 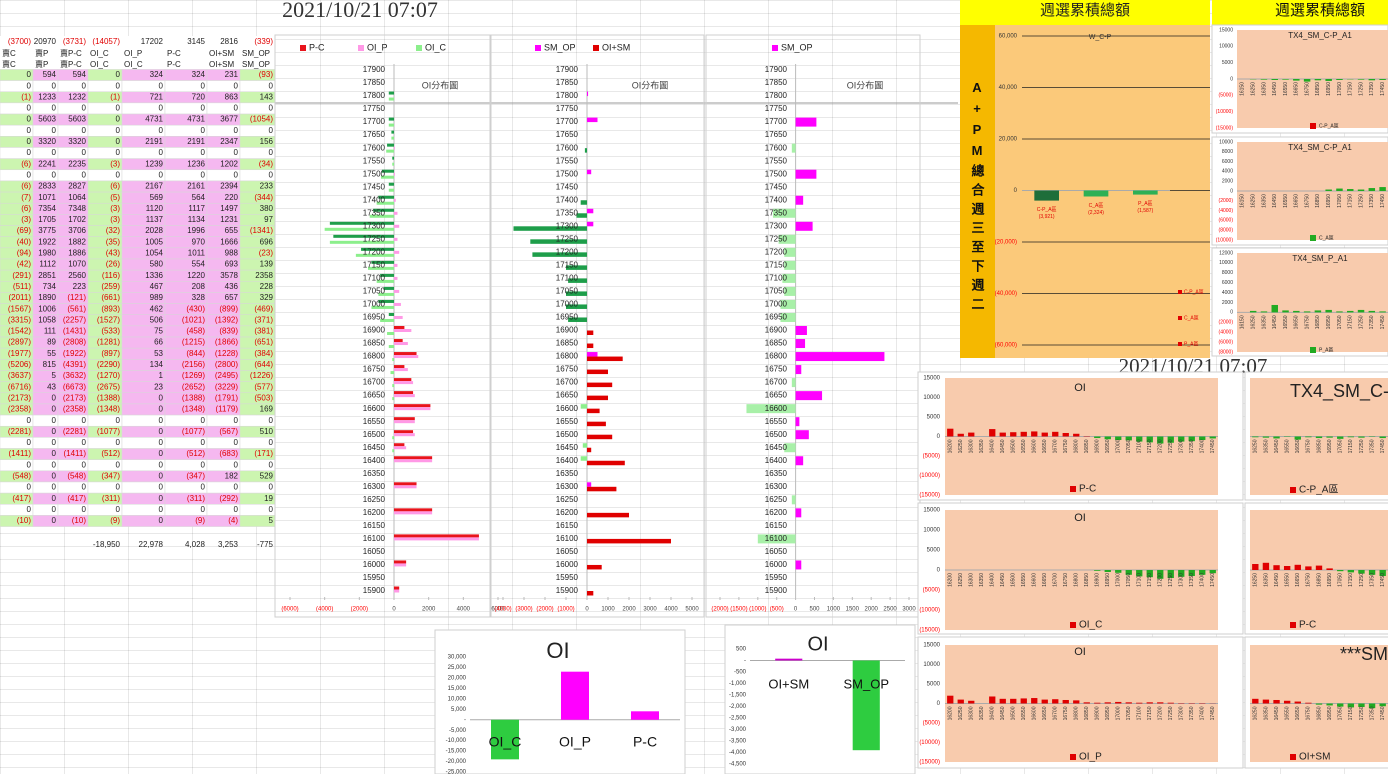 I want to click on table-cell: (2281), so click(x=19, y=431).